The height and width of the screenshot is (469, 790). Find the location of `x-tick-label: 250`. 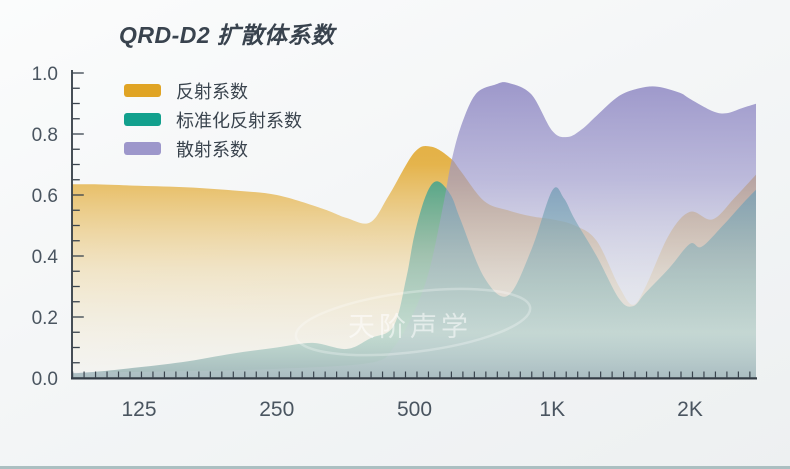

x-tick-label: 250 is located at coordinates (276, 409).